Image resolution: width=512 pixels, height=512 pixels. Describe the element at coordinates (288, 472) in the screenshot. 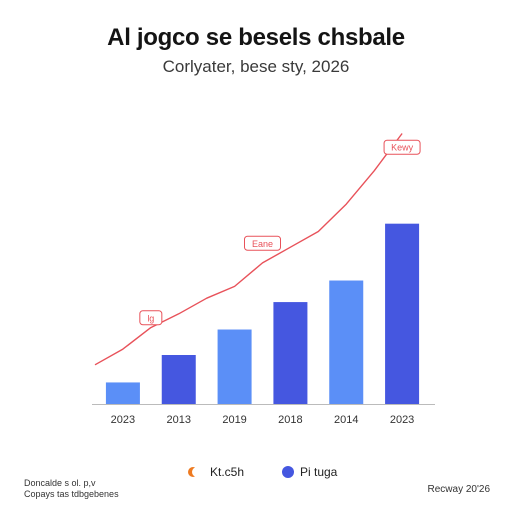

I see `dot-icon` at that location.